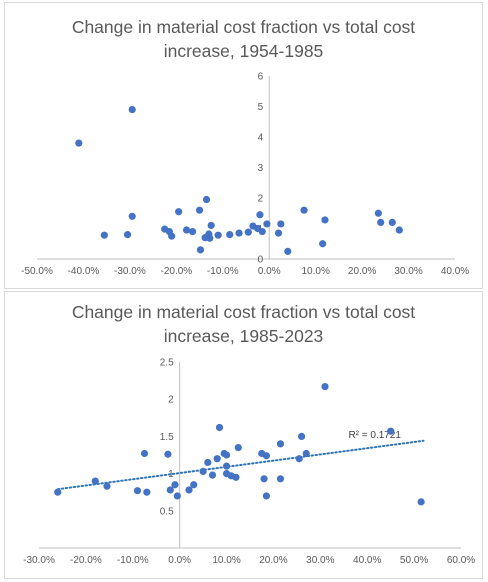 This screenshot has height=582, width=488. Describe the element at coordinates (243, 51) in the screenshot. I see `chart-title-line-2: increase, 1954-1985` at that location.